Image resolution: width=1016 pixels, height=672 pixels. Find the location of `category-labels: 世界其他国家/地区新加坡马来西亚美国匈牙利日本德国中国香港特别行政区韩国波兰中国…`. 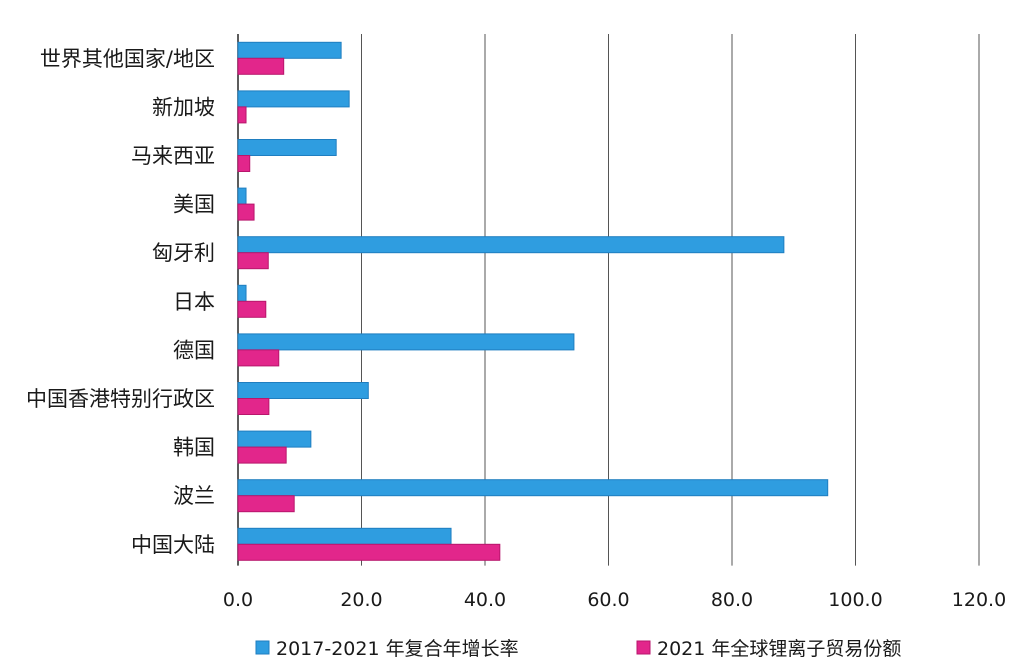

category-labels: 世界其他国家/地区新加坡马来西亚美国匈牙利日本德国中国香港特别行政区韩国波兰中国… is located at coordinates (120, 302).